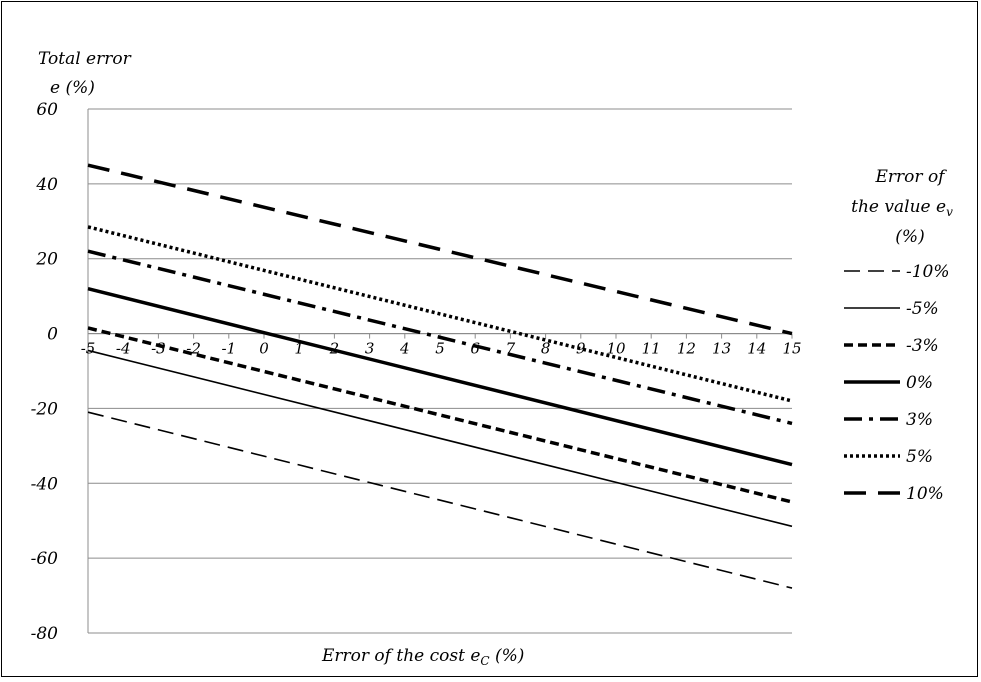 Image resolution: width=981 pixels, height=682 pixels. What do you see at coordinates (47, 110) in the screenshot?
I see `y-tick-label-0: 60` at bounding box center [47, 110].